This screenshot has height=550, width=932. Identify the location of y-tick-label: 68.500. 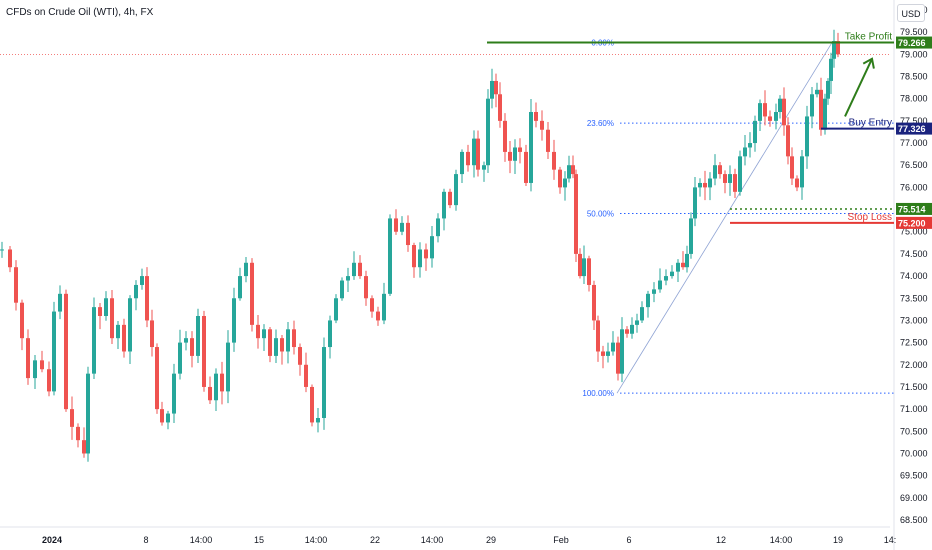
(914, 520).